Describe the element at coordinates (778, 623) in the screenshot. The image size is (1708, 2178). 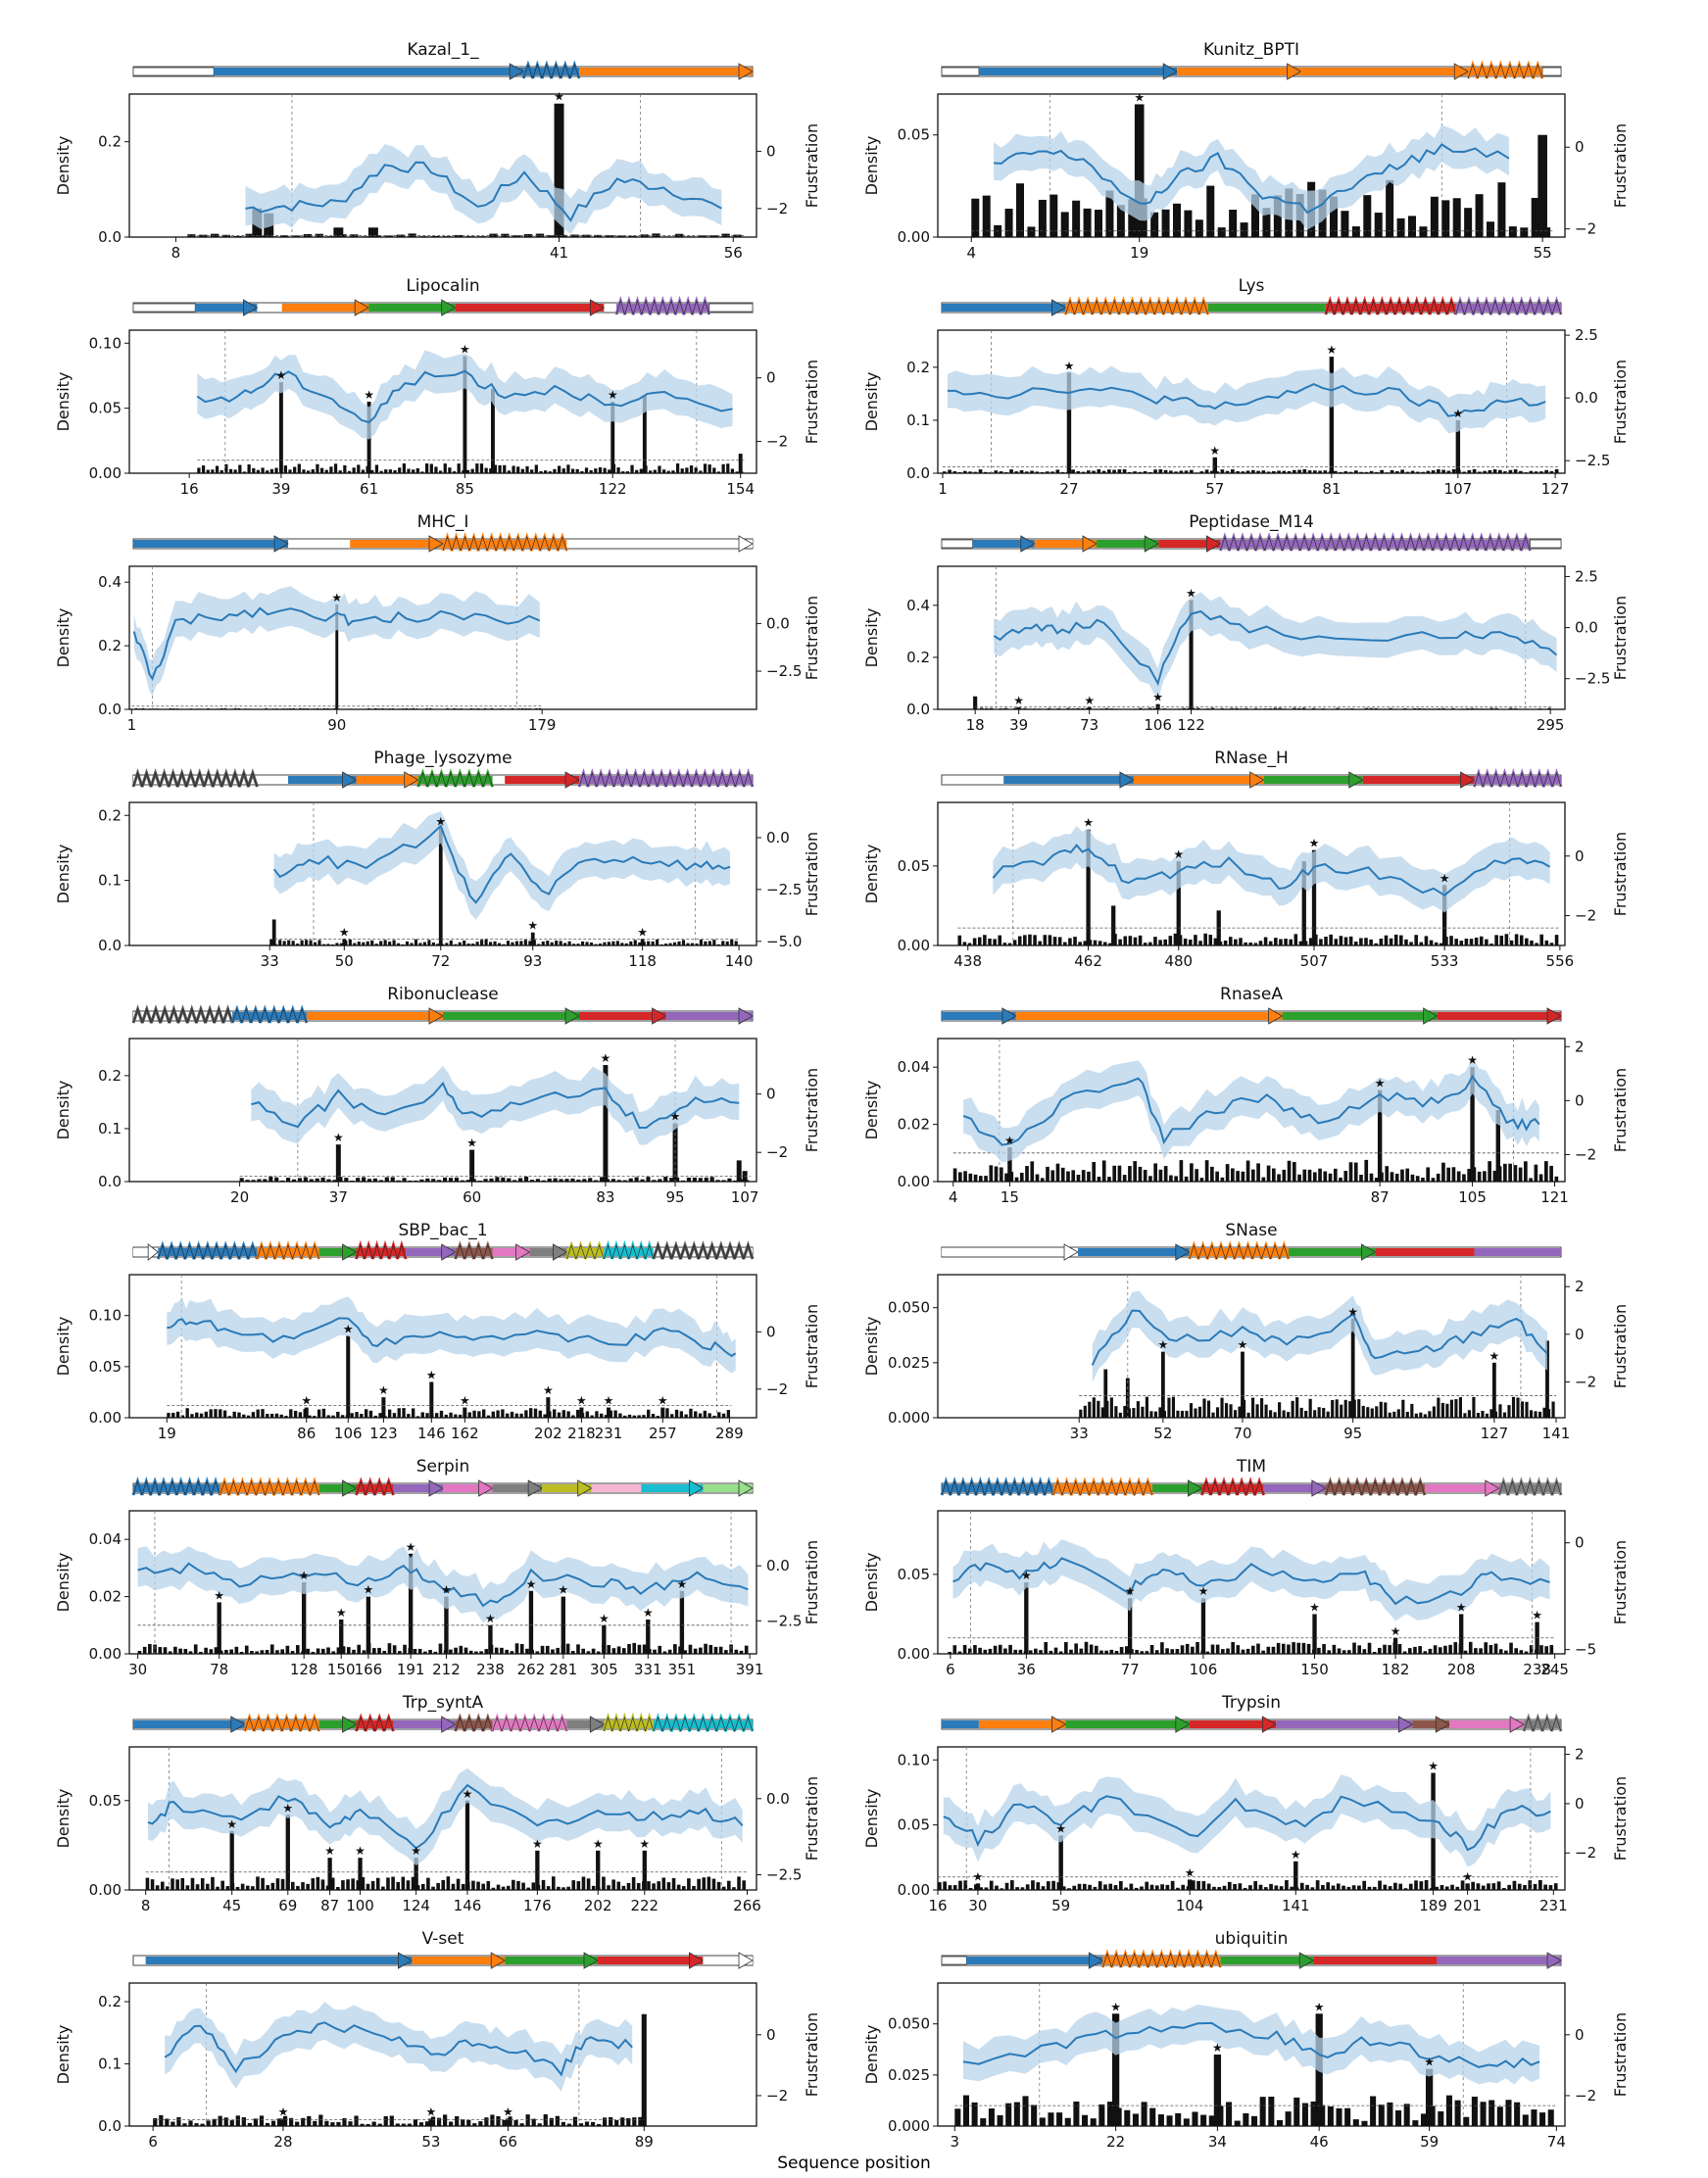
I see `frustration-tick-label: 0.0` at that location.